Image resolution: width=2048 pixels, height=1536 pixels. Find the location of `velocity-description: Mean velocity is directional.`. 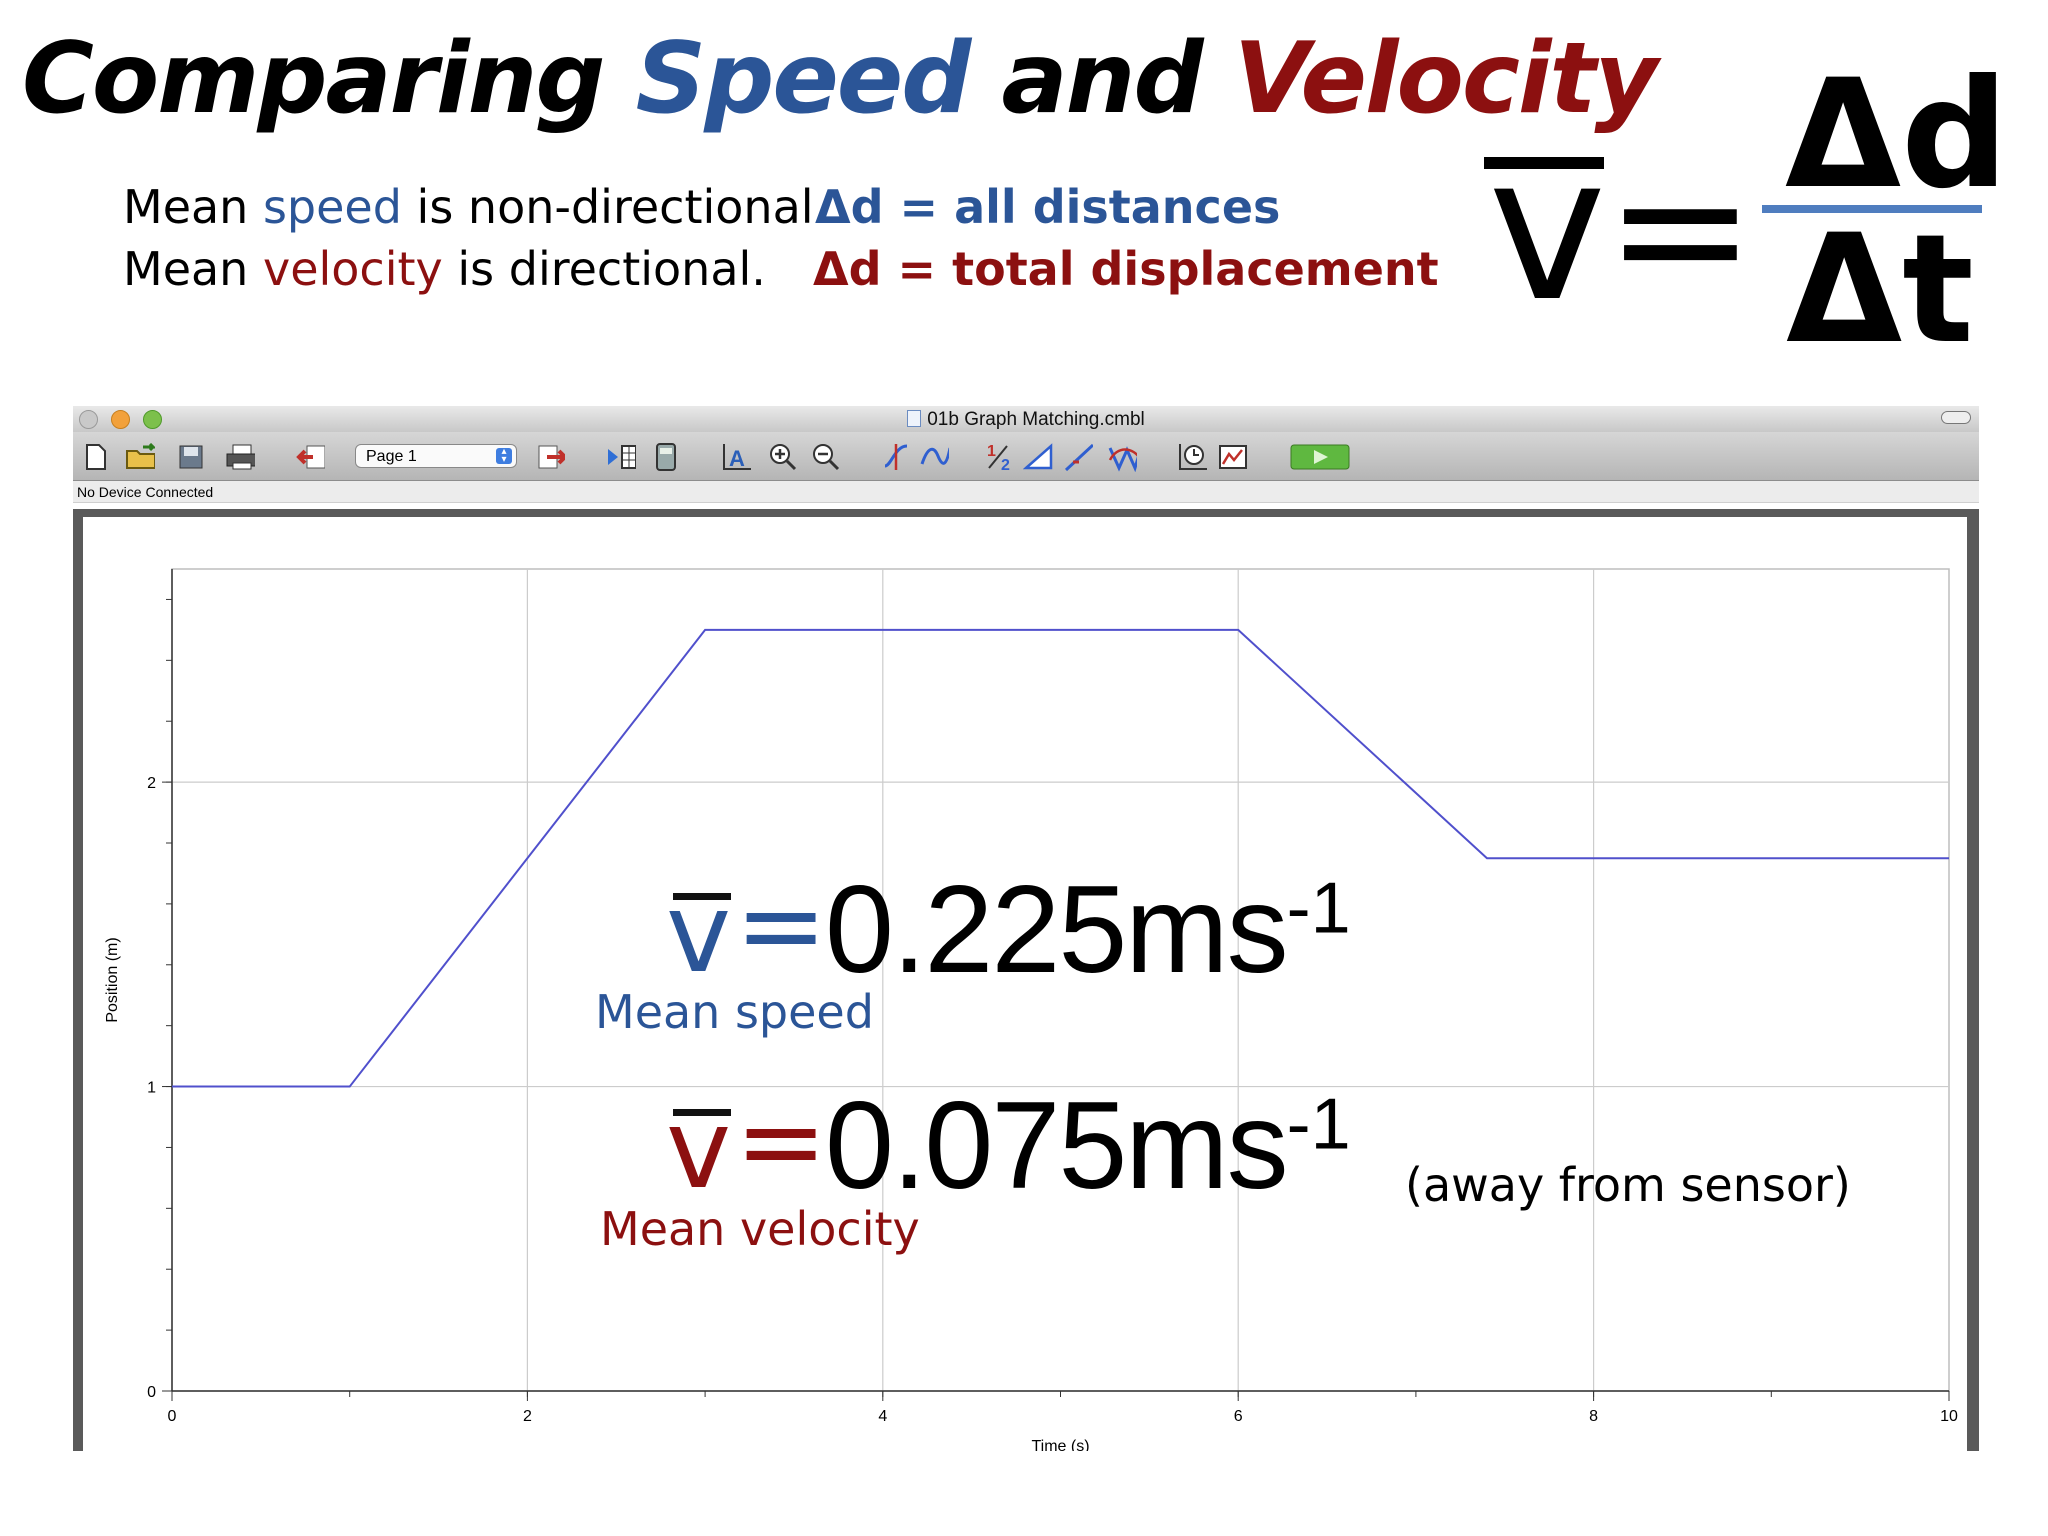

velocity-description: Mean velocity is directional. is located at coordinates (444, 269).